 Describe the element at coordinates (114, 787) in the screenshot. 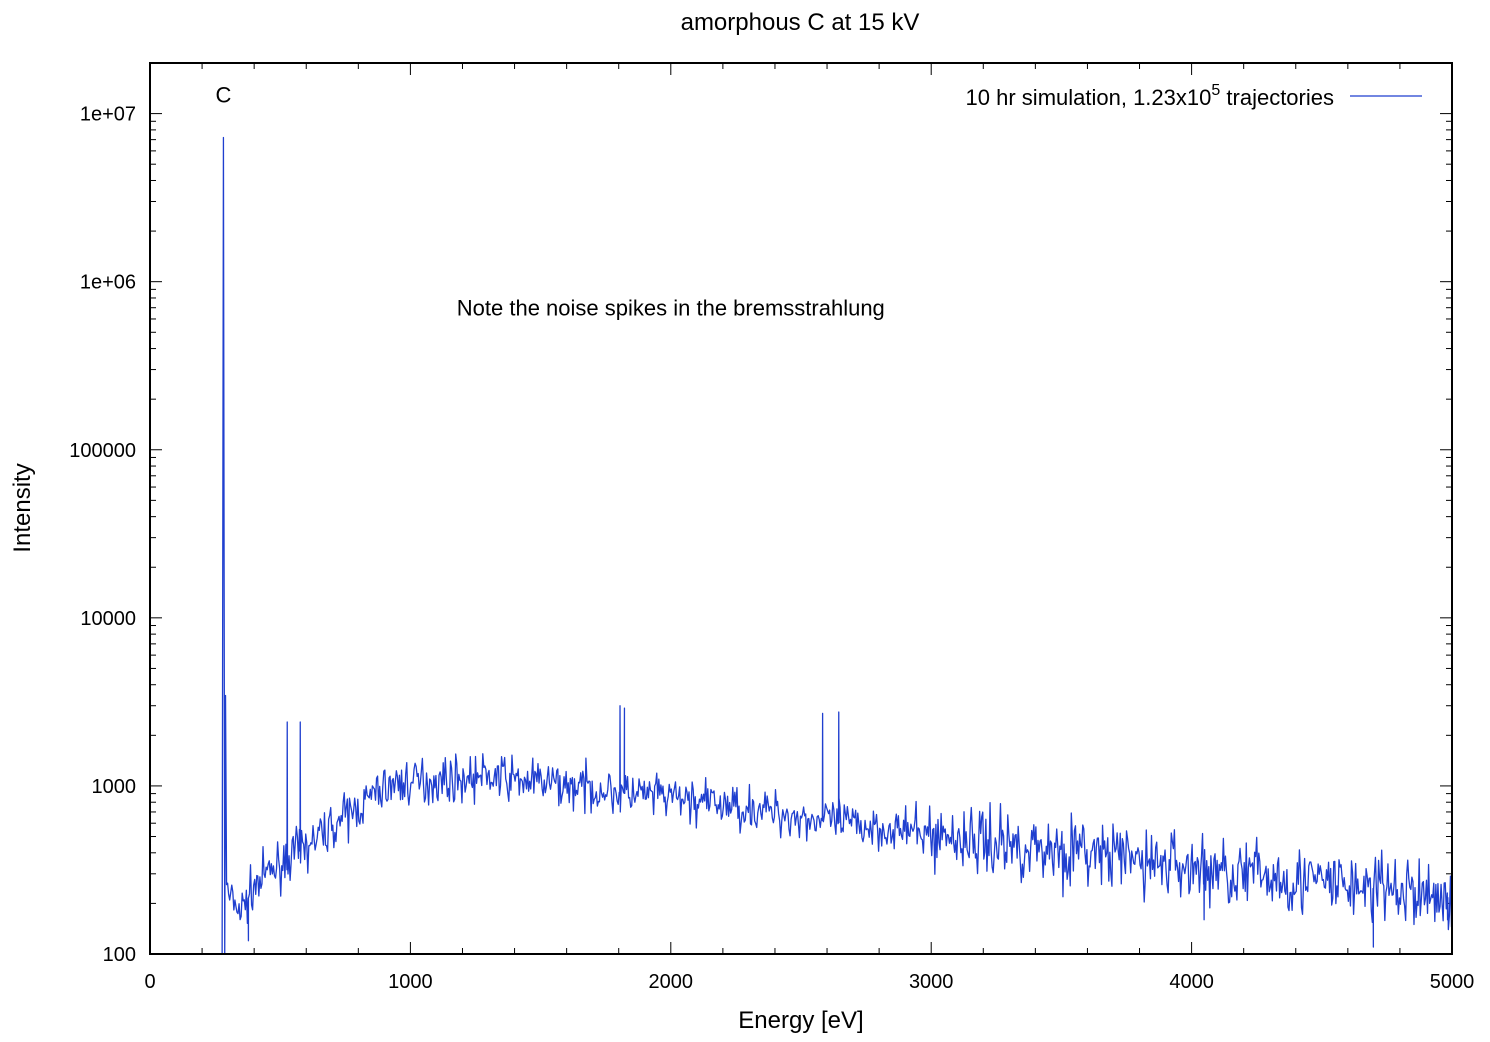

I see `y-tick-label: 1000` at that location.